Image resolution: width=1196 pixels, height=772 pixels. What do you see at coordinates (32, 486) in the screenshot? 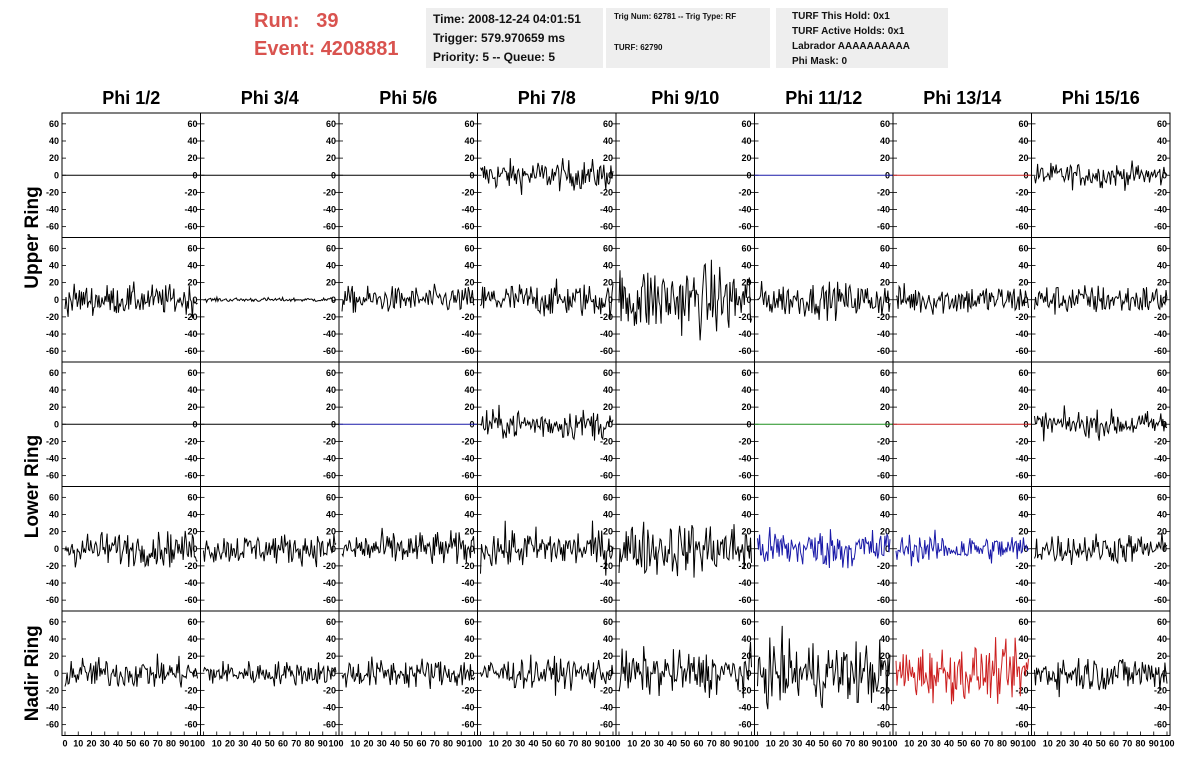
I see `ring-label: Lower Ring` at bounding box center [32, 486].